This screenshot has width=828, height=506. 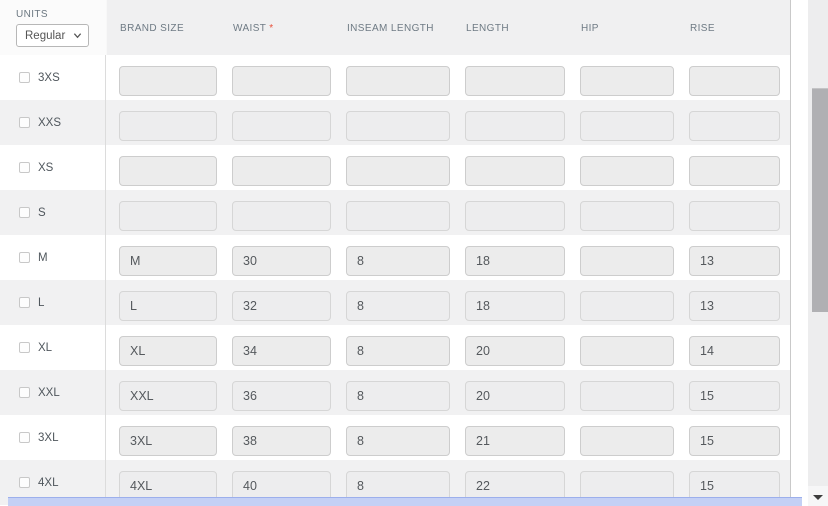 I want to click on l-hip-input, so click(x=627, y=306).